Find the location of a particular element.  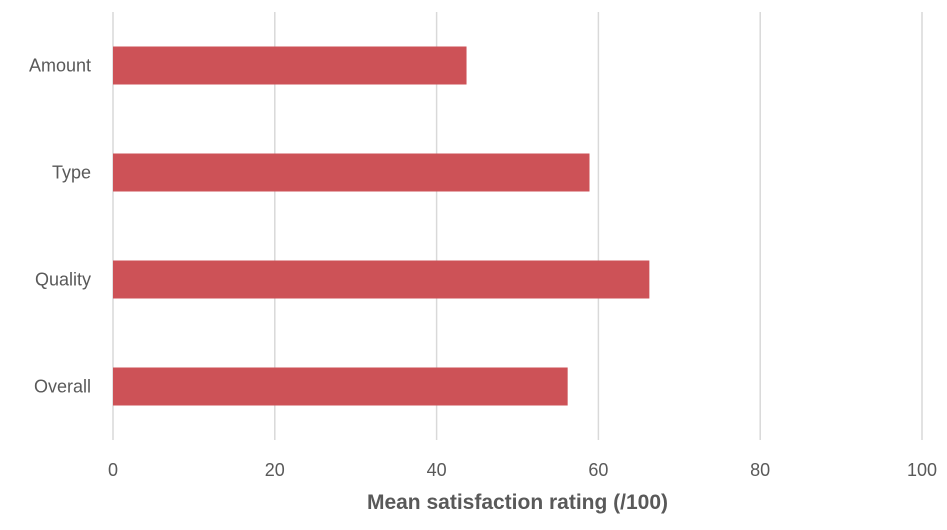

category-label-overall: Overall is located at coordinates (62, 387).